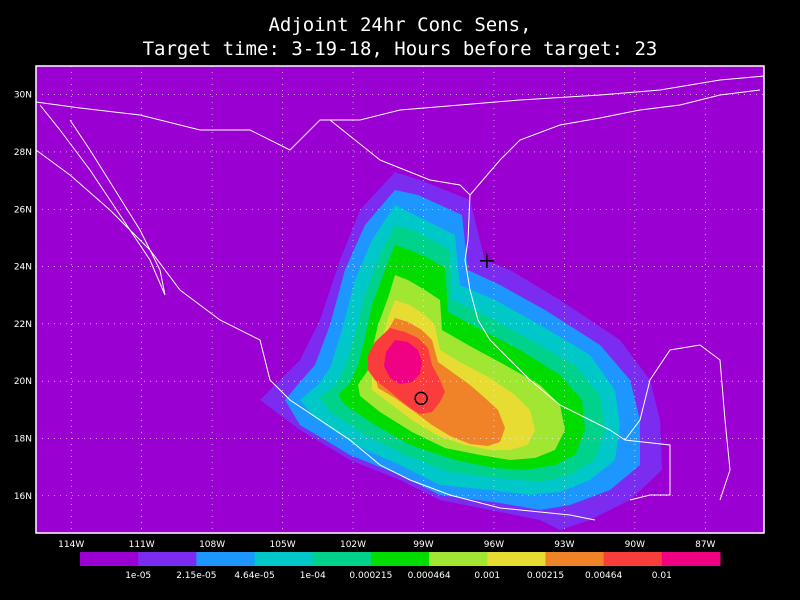 The image size is (800, 600). Describe the element at coordinates (423, 545) in the screenshot. I see `lon-label: 99W` at that location.